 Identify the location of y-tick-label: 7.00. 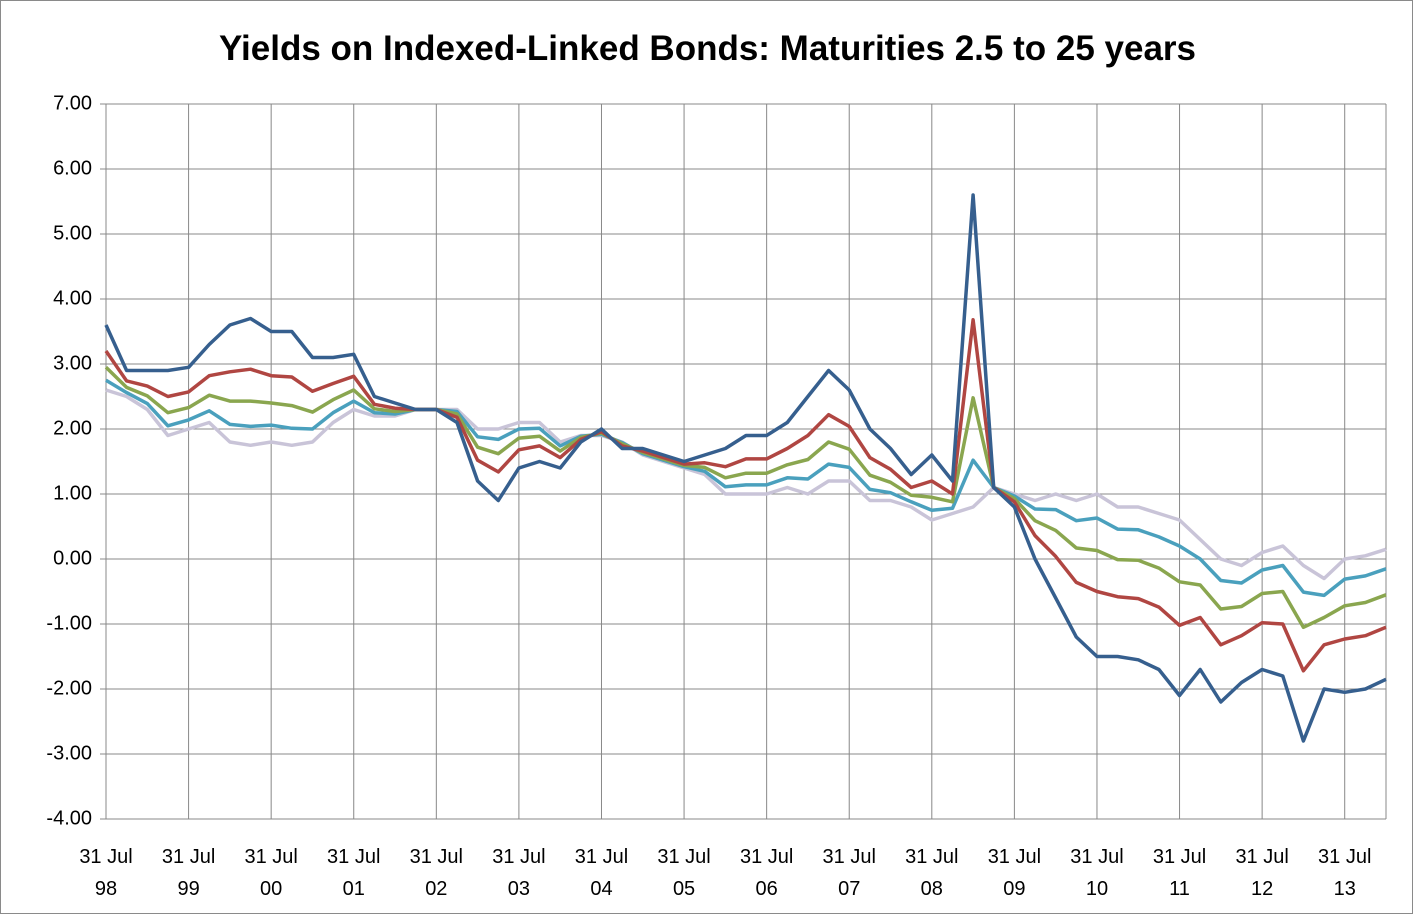
(72, 103).